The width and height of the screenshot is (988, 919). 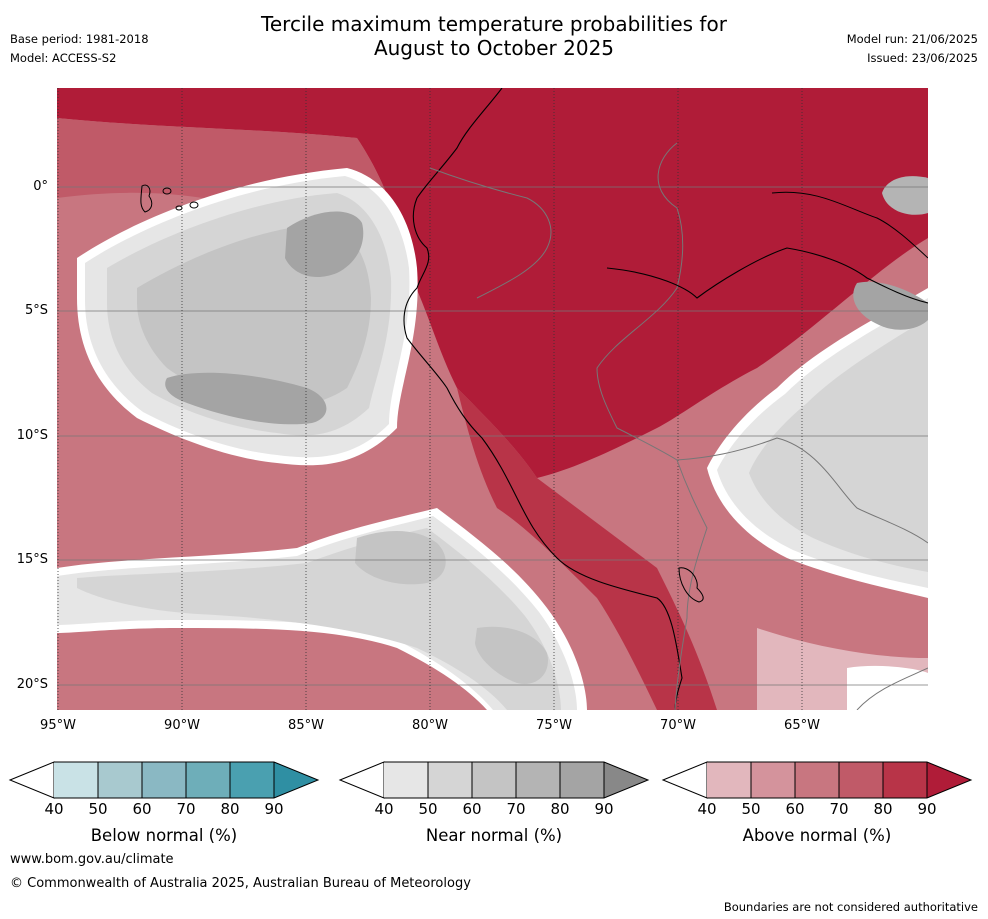 What do you see at coordinates (31, 780) in the screenshot?
I see `below-colorbar-under` at bounding box center [31, 780].